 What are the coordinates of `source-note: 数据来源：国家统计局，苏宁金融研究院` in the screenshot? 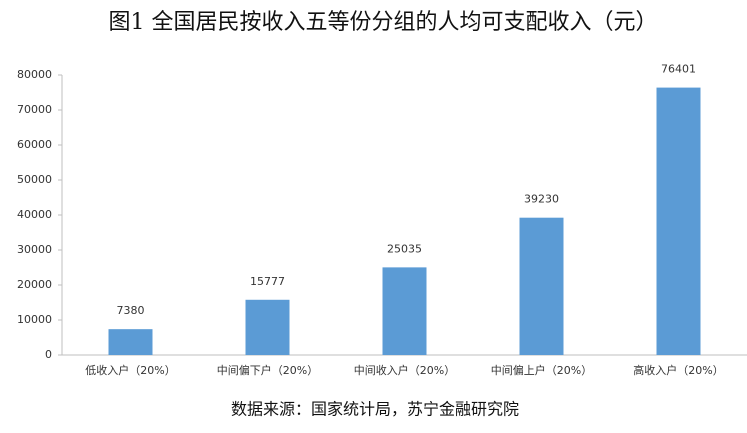 It's located at (375, 409).